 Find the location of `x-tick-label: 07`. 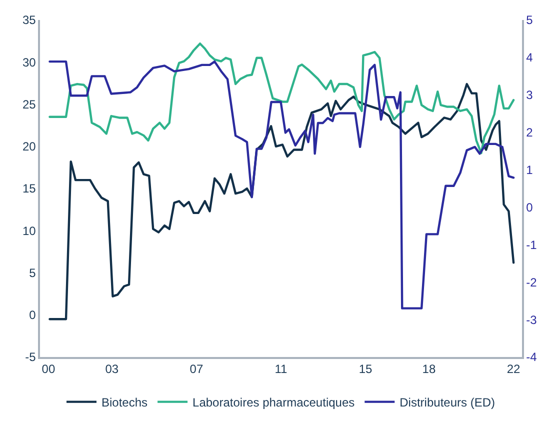

x-tick-label: 07 is located at coordinates (197, 369).